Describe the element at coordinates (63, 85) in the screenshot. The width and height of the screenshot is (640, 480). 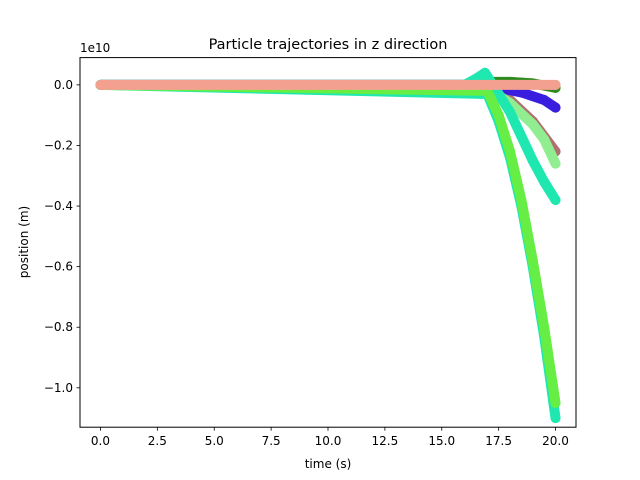
I see `y-tick-label: 0.0` at that location.